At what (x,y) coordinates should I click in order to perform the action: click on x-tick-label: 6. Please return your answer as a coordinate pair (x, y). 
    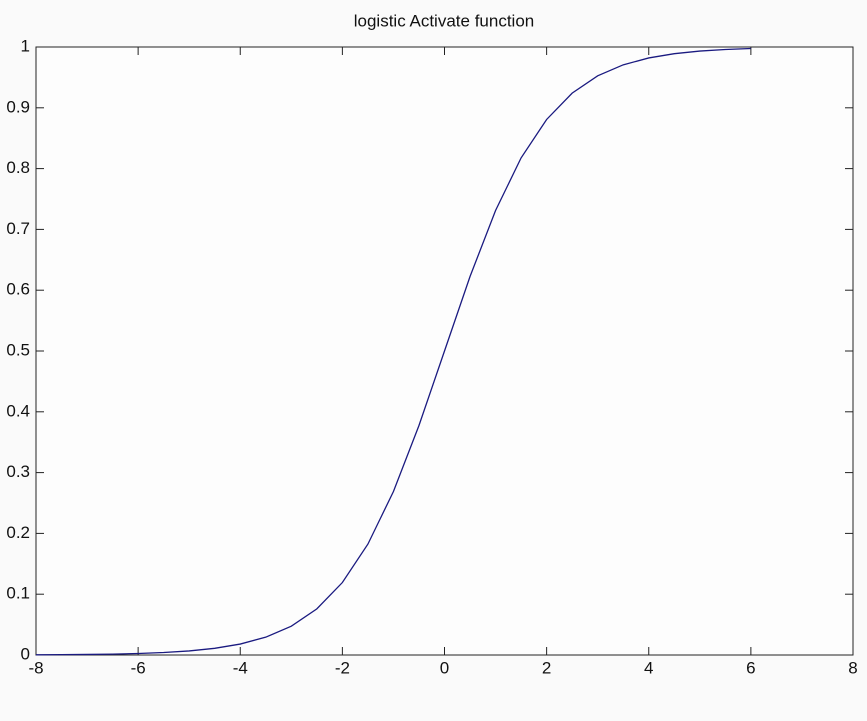
    Looking at the image, I should click on (750, 667).